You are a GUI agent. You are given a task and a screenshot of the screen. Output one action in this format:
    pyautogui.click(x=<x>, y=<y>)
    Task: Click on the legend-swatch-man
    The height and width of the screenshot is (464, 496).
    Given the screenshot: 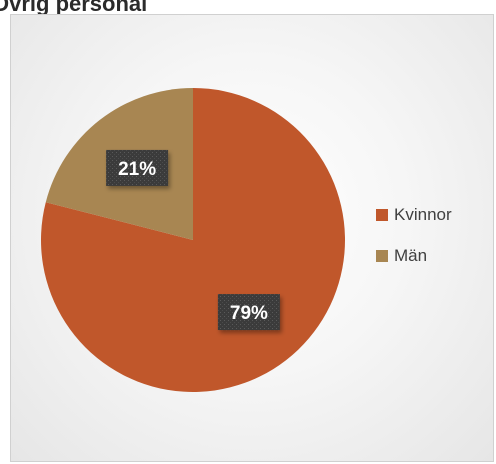 What is the action you would take?
    pyautogui.click(x=382, y=256)
    